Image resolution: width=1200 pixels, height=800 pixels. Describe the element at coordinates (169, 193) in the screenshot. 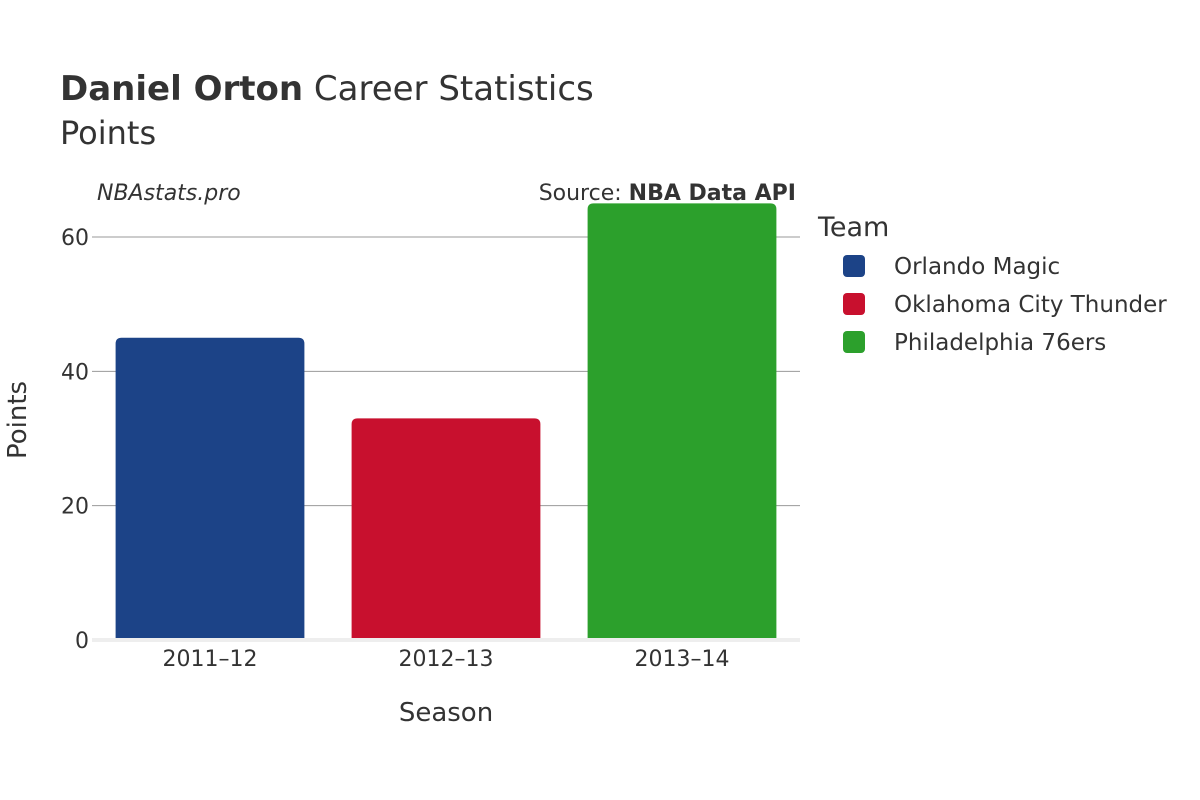

I see `watermark: NBAstats.pro` at that location.